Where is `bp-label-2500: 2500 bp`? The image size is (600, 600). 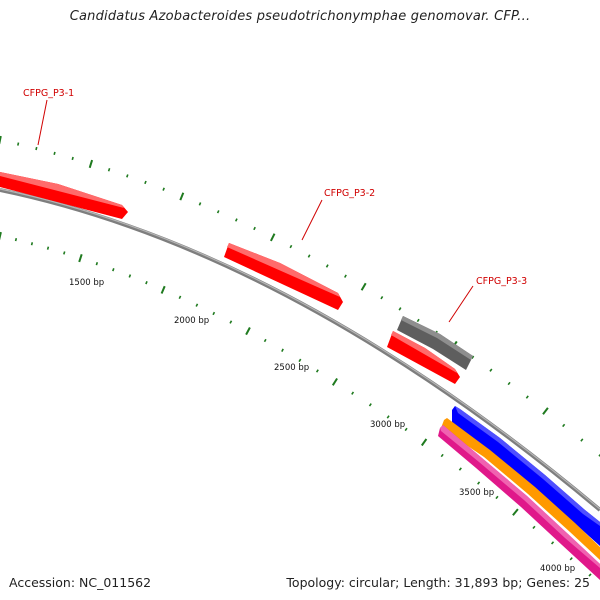
bp-label-2500: 2500 bp is located at coordinates (291, 368).